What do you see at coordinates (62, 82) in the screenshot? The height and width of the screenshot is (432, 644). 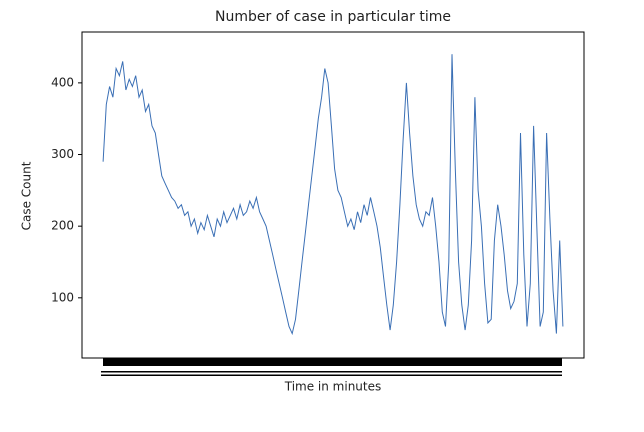 I see `y-tick-label: 400` at bounding box center [62, 82].